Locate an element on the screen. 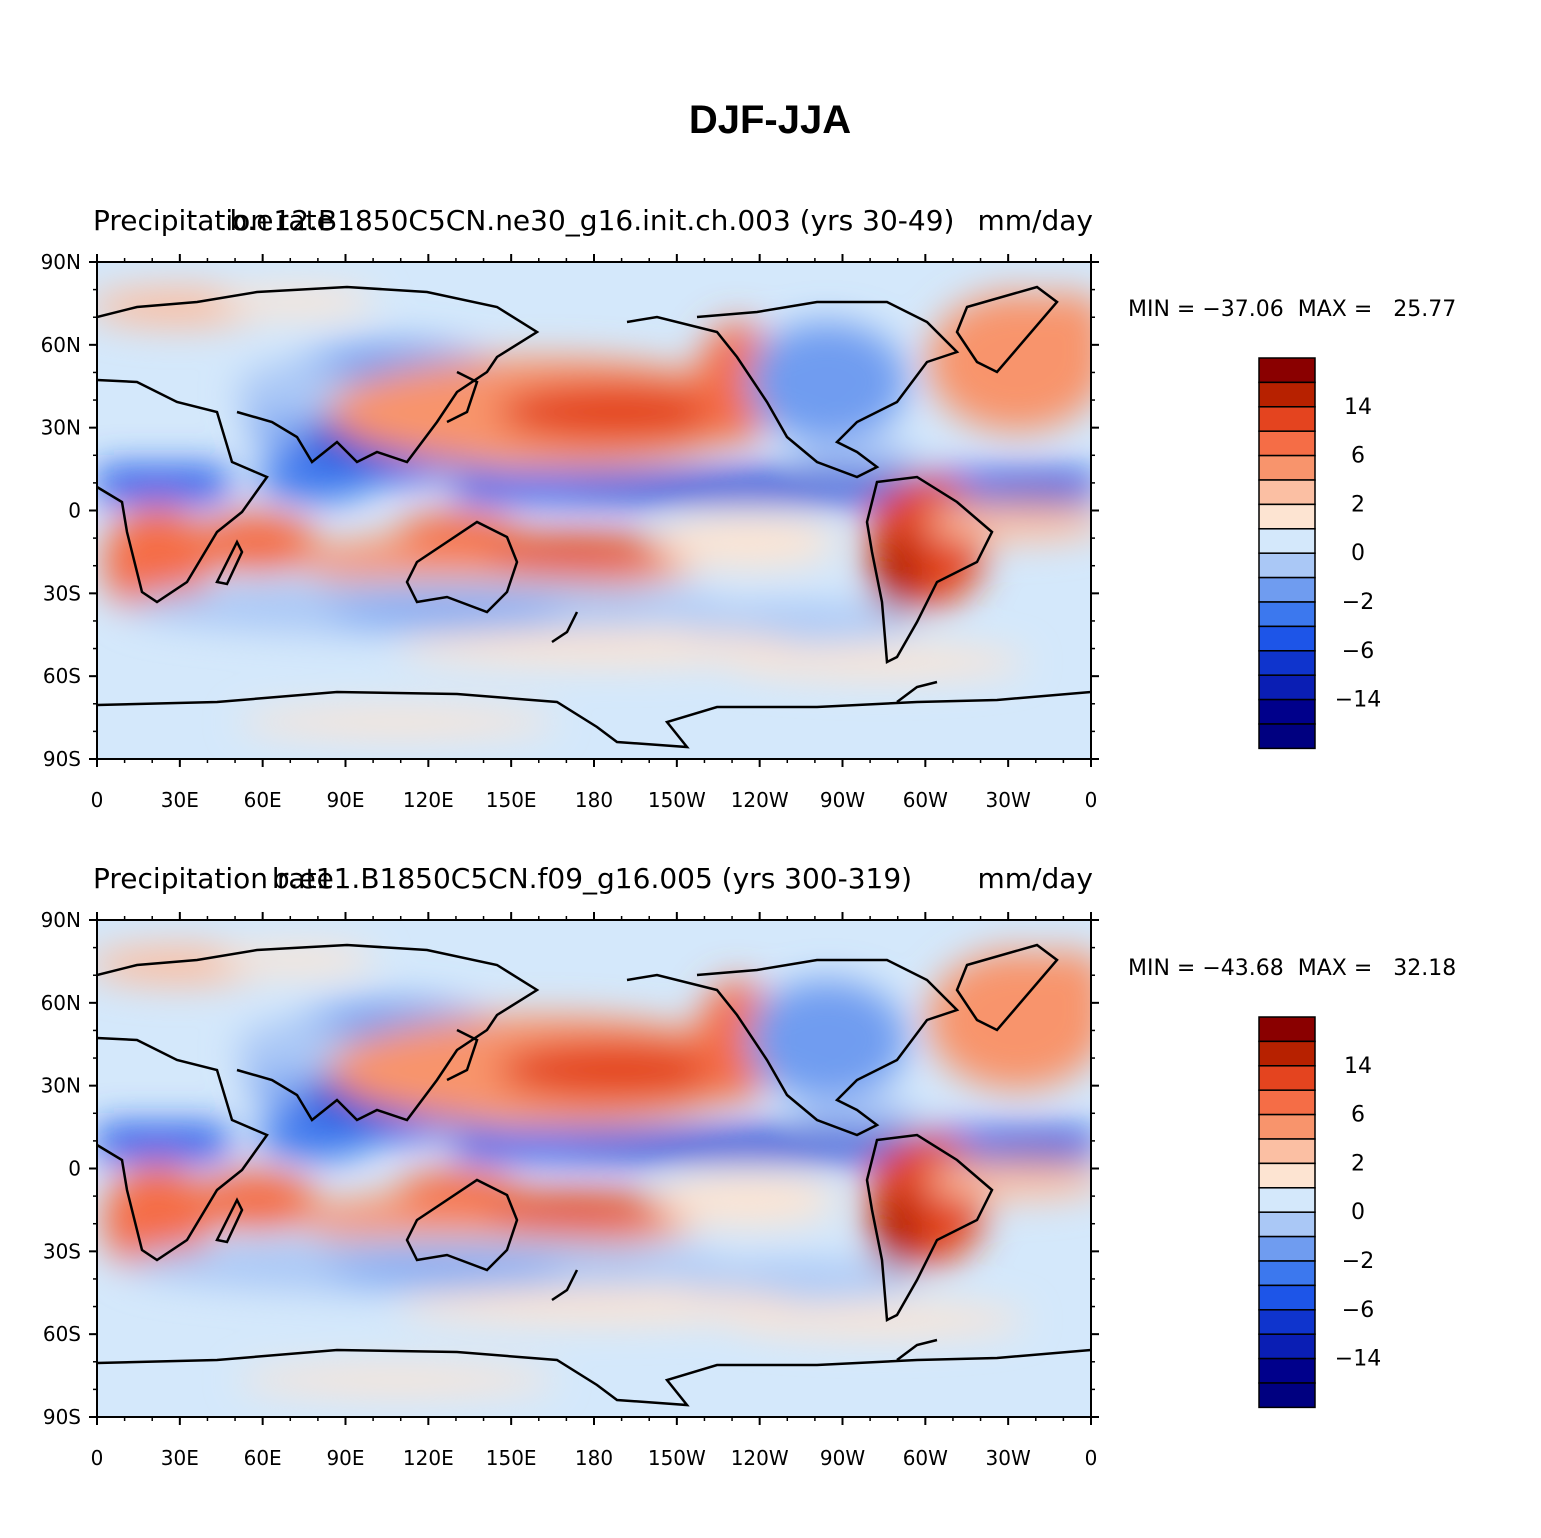  panel-2-stats: MIN = −43.68 MAX = 32.18 is located at coordinates (1292, 968).